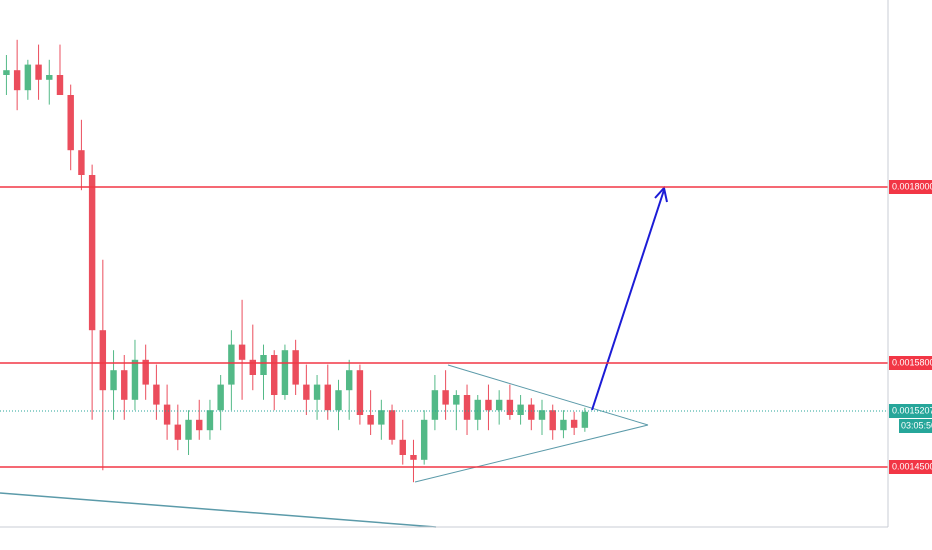 The image size is (932, 550). I want to click on level-label: 0.0015800, so click(912, 362).